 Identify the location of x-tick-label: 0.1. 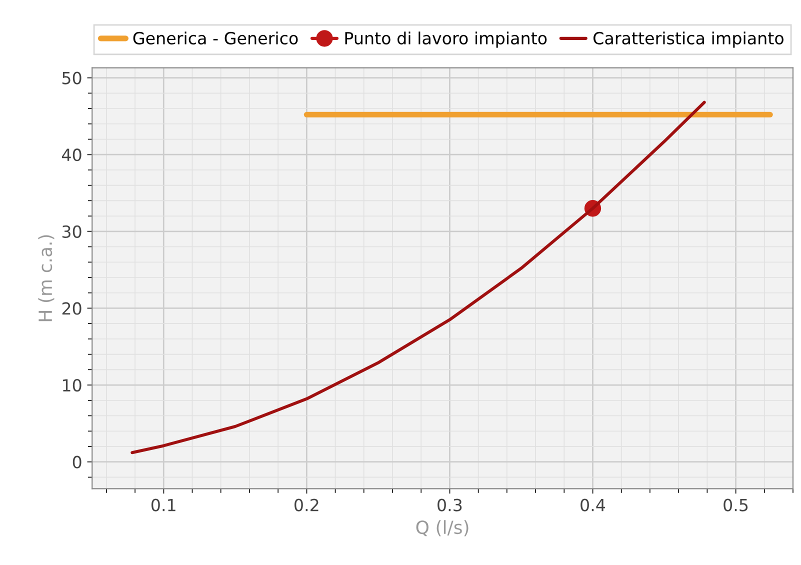
(163, 505).